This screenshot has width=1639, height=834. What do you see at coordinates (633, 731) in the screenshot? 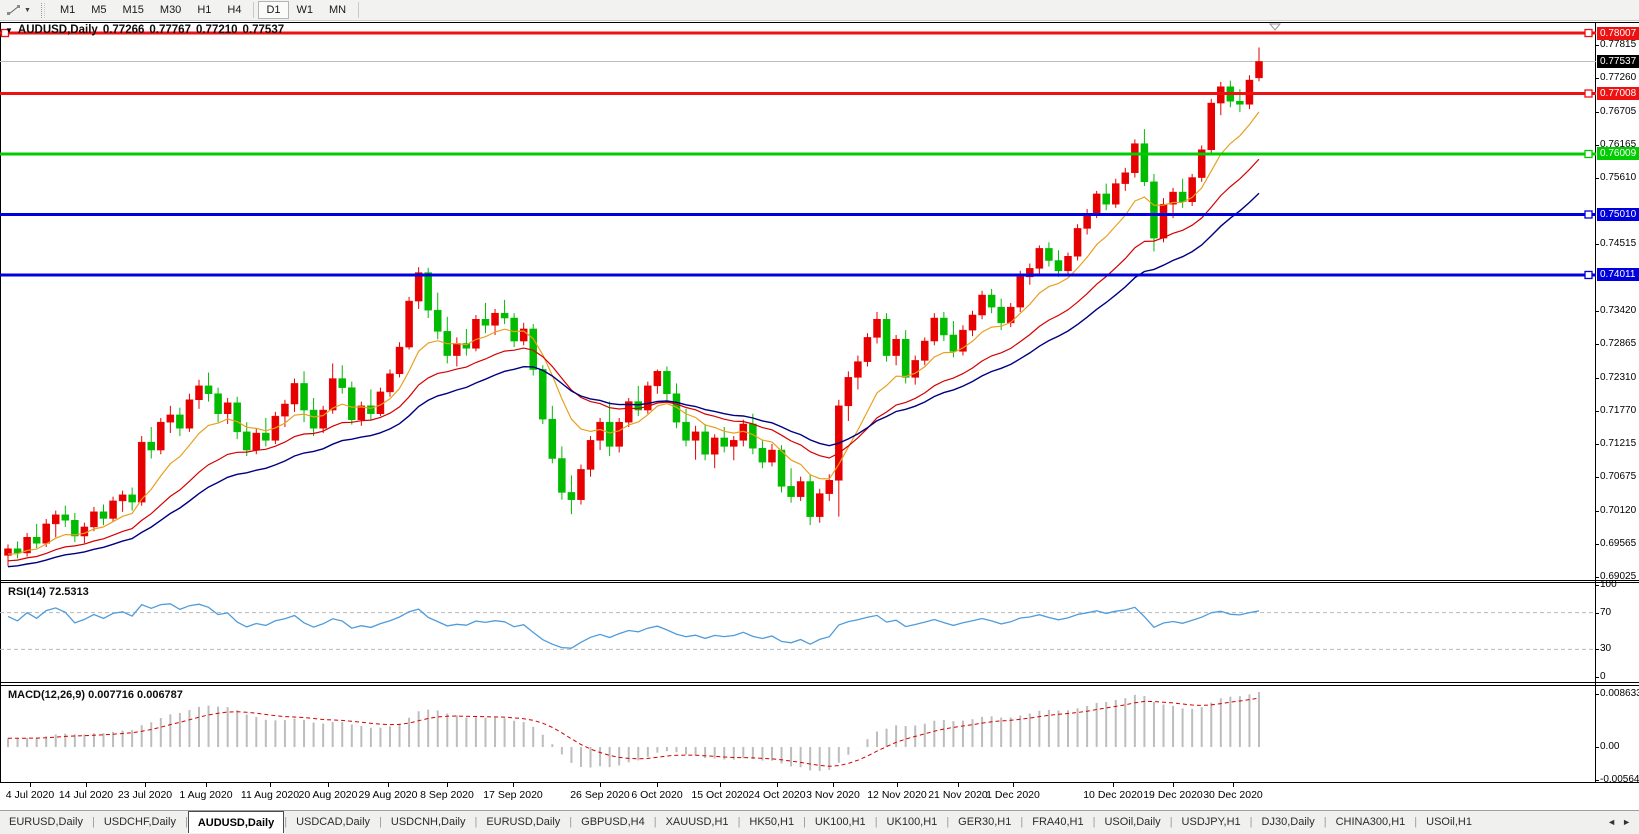
I see `macd-histogram` at bounding box center [633, 731].